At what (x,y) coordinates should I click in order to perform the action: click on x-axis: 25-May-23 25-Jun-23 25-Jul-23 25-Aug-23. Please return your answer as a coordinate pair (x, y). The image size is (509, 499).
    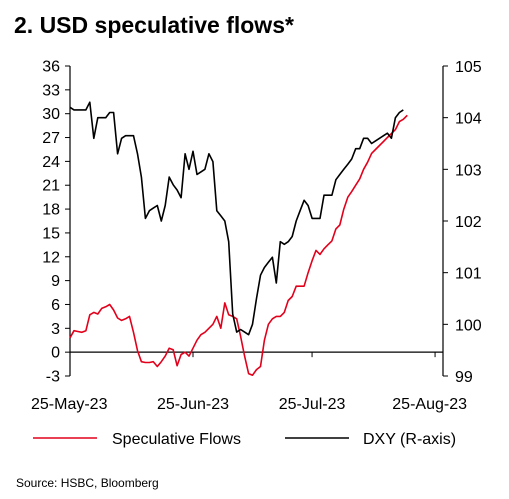
    Looking at the image, I should click on (249, 382).